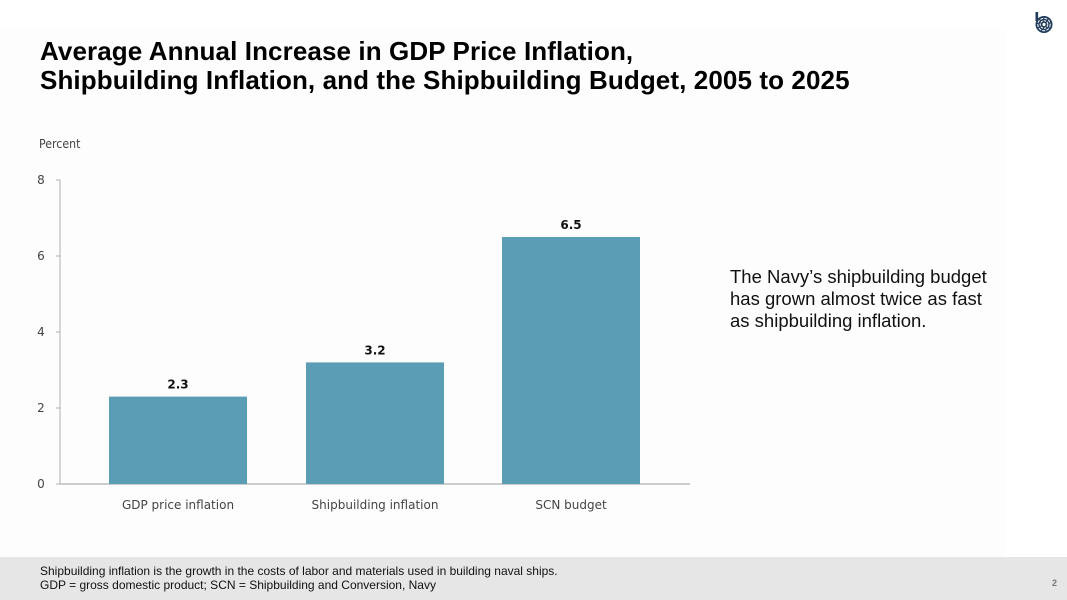 Image resolution: width=1067 pixels, height=600 pixels. What do you see at coordinates (1044, 22) in the screenshot?
I see `cbo-logo-icon` at bounding box center [1044, 22].